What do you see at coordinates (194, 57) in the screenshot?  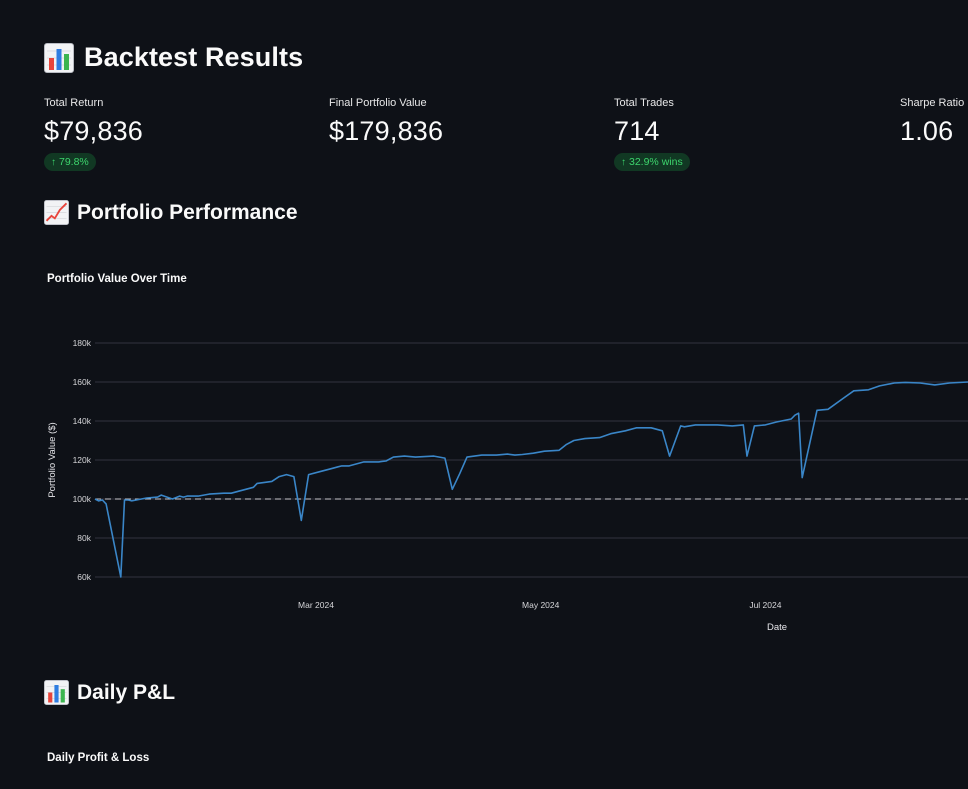 I see `page-title-text: Backtest Results` at bounding box center [194, 57].